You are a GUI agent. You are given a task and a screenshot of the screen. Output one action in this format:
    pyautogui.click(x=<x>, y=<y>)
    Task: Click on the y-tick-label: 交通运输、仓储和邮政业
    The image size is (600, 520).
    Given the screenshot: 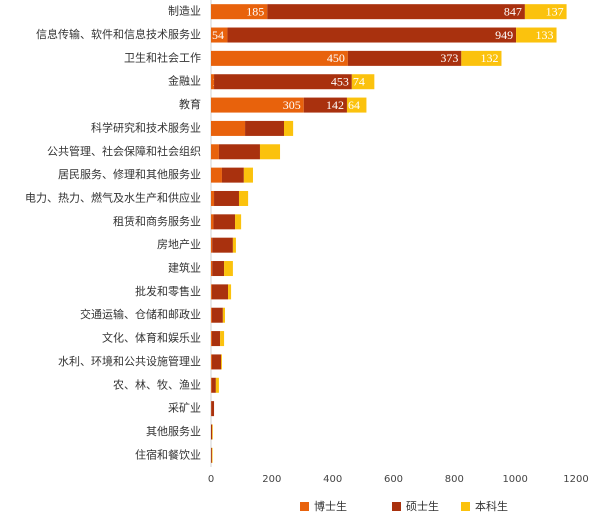 What is the action you would take?
    pyautogui.click(x=140, y=314)
    